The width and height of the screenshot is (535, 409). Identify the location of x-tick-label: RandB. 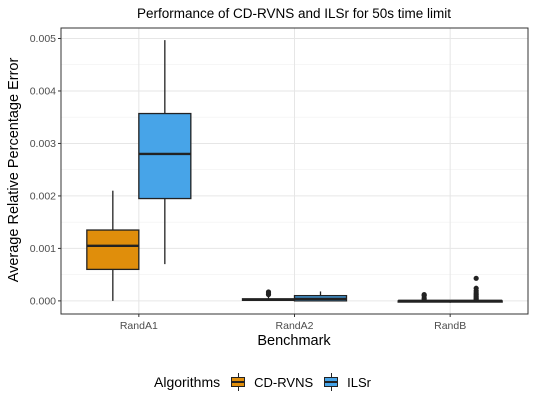
(450, 326).